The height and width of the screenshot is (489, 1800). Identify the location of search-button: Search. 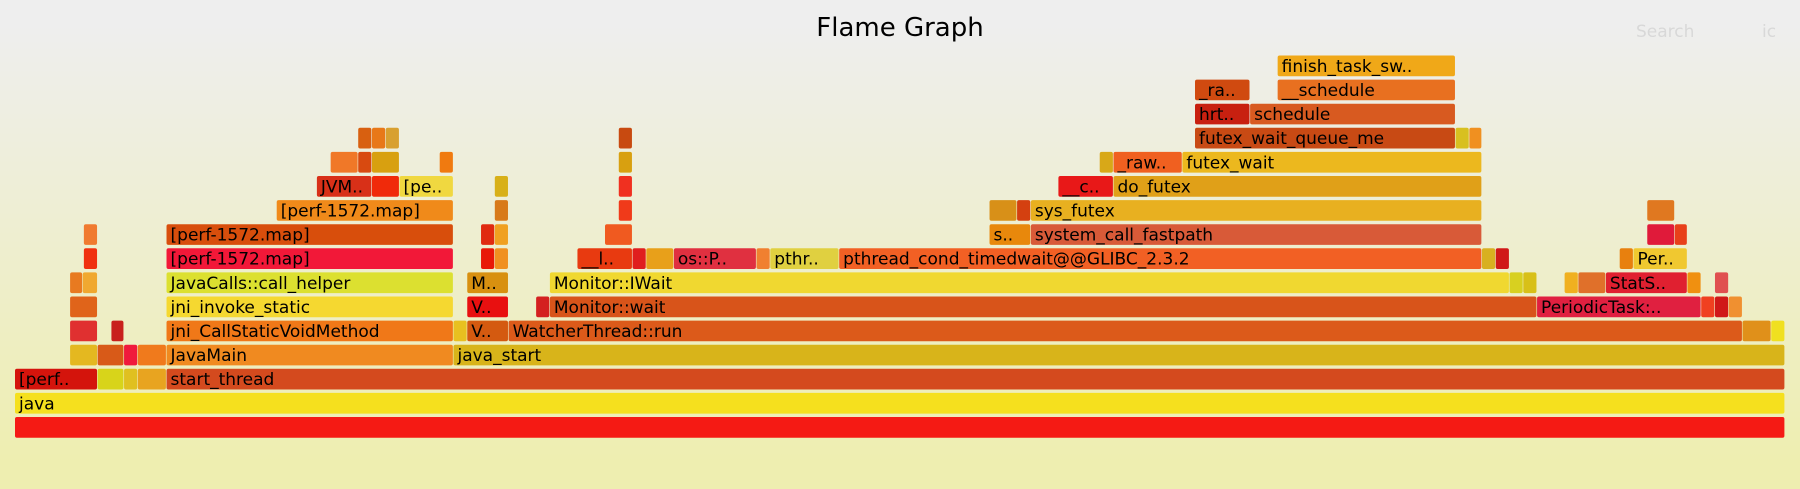
(1665, 32).